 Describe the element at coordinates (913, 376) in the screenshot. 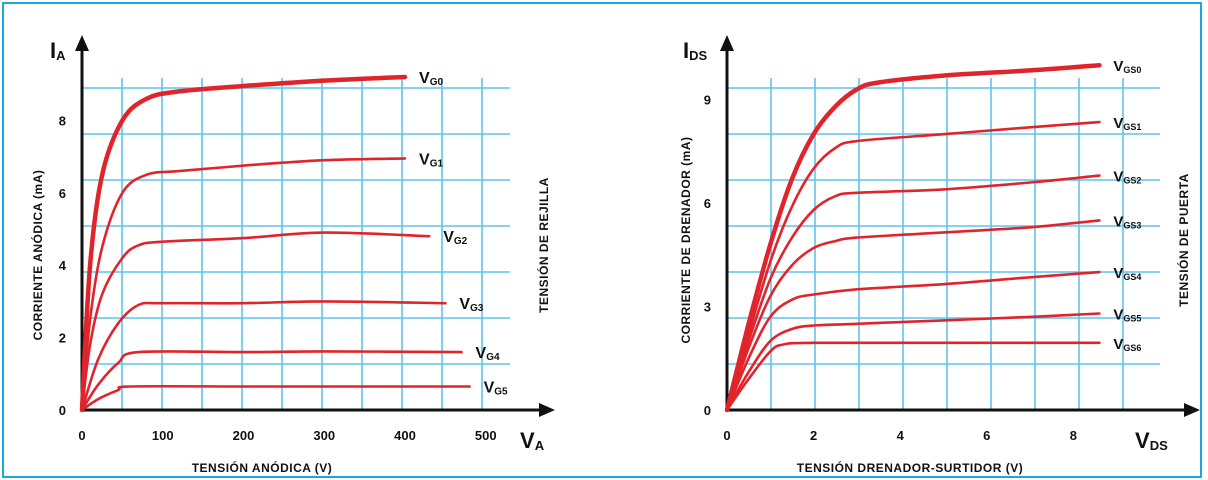

I see `series-curve-VGS6` at that location.